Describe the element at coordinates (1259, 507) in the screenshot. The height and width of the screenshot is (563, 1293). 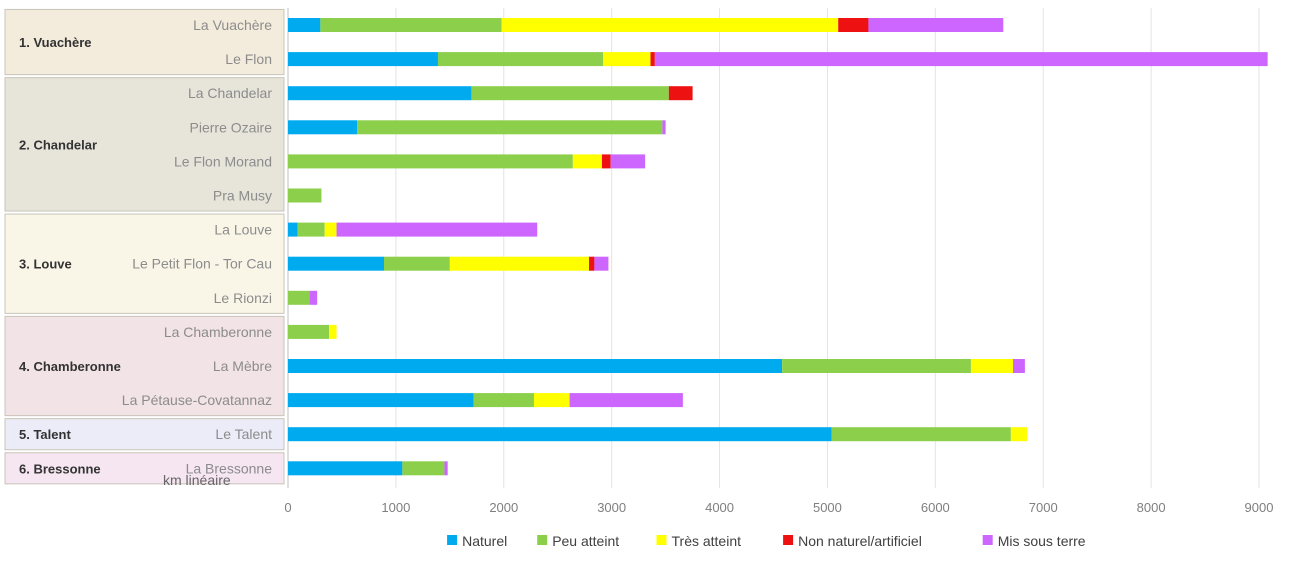
I see `x-tick-label: 9000` at that location.